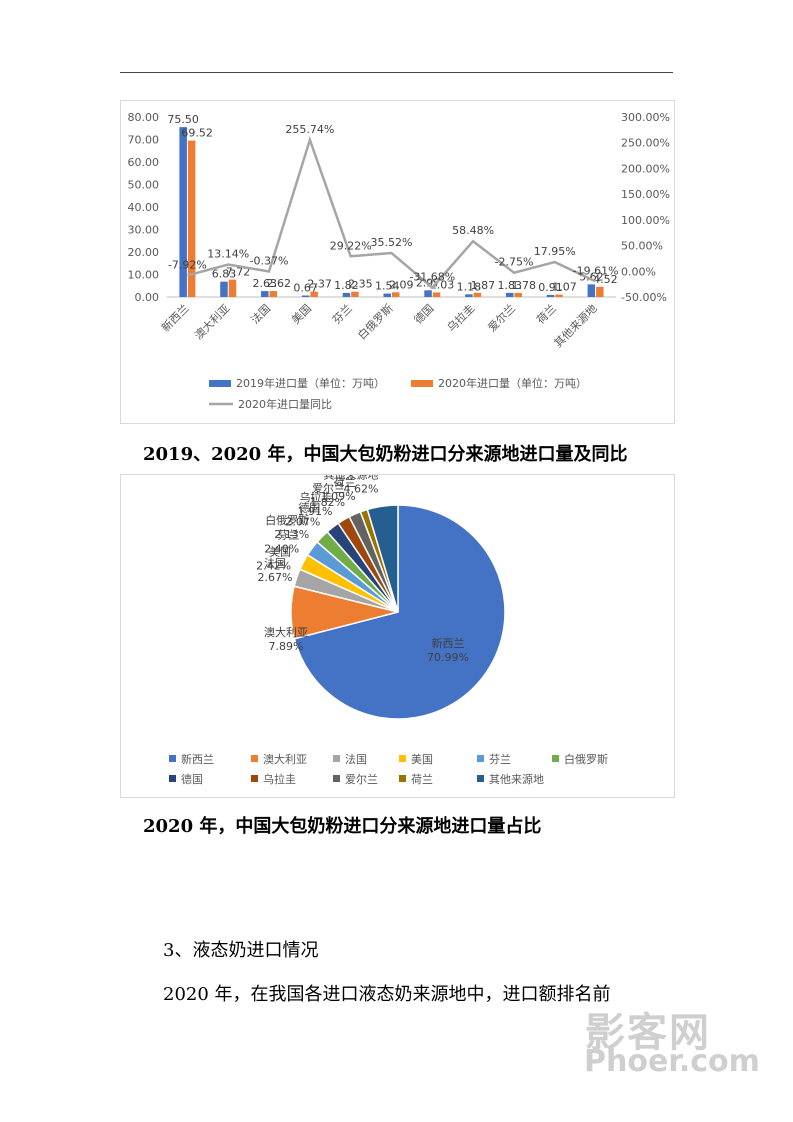  What do you see at coordinates (260, 313) in the screenshot?
I see `x-category-label: 法国` at bounding box center [260, 313].